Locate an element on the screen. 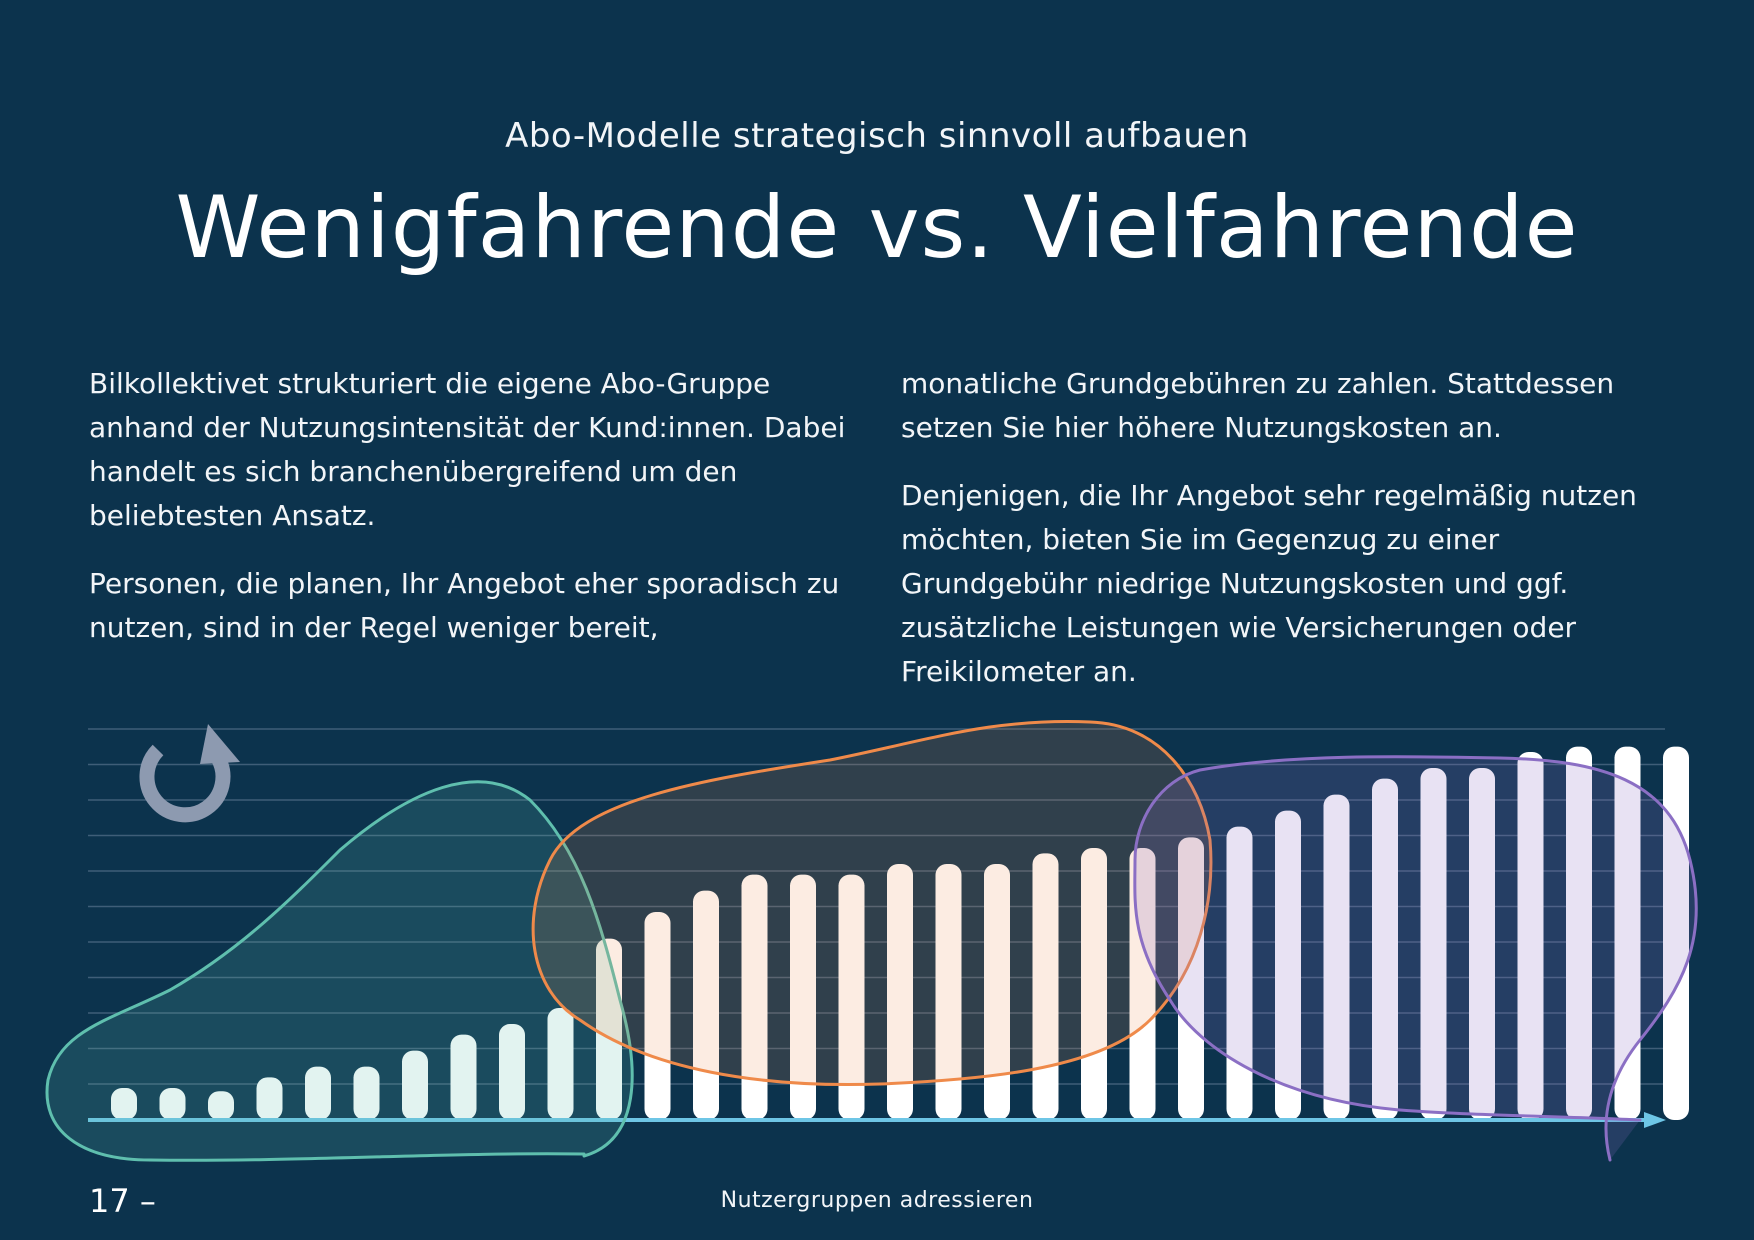 This screenshot has height=1240, width=1754. x-axis-arrow-icon is located at coordinates (1655, 1120).